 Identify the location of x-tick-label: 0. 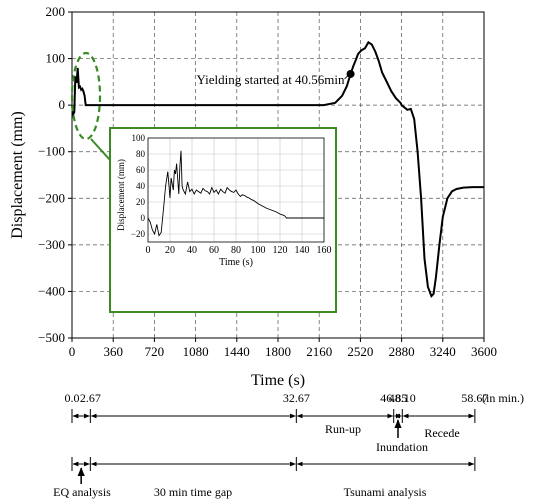
(72, 351).